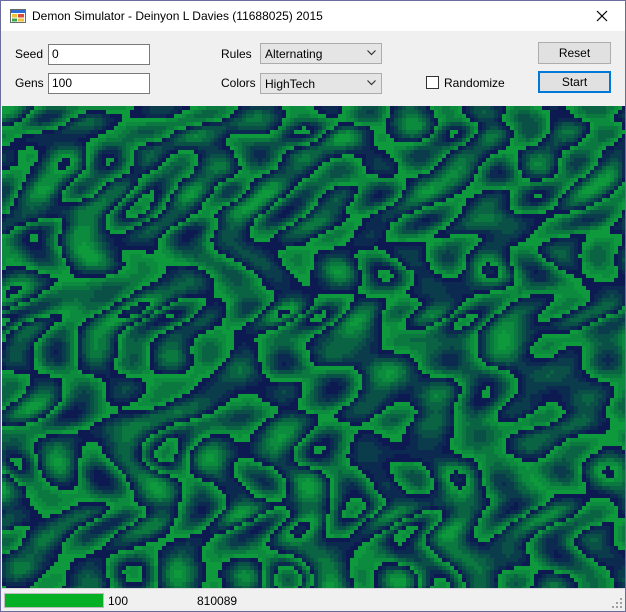 The width and height of the screenshot is (626, 612). I want to click on seed-input: 0, so click(99, 54).